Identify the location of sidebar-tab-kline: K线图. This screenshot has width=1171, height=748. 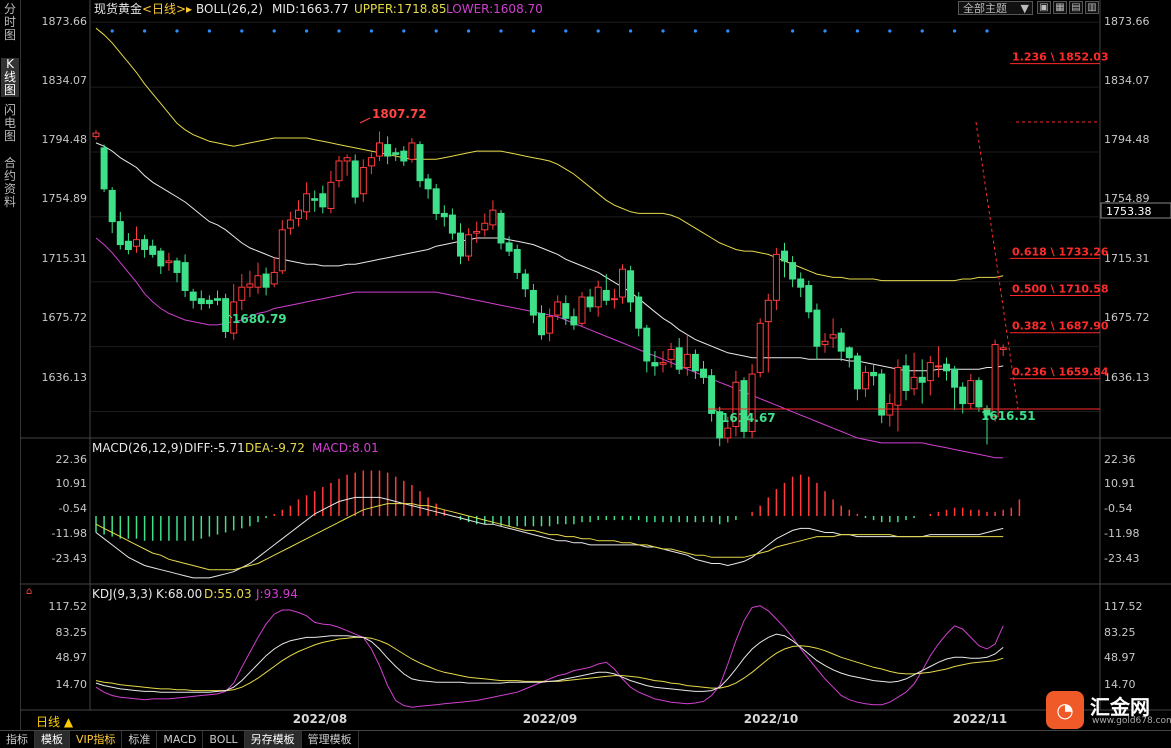
(10, 77).